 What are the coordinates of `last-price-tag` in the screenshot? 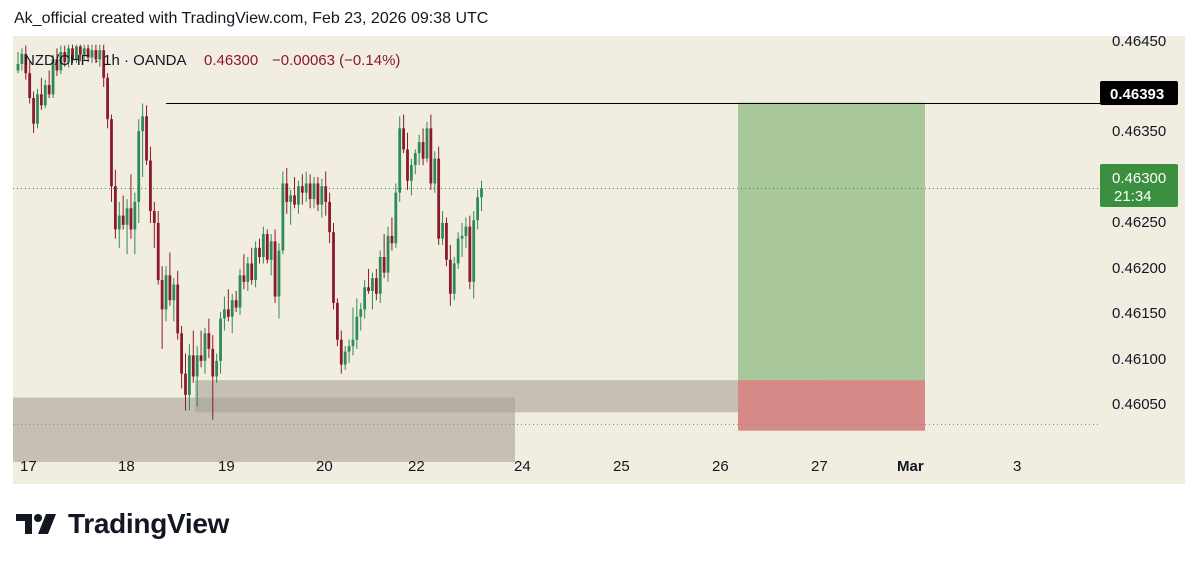 It's located at (1139, 185).